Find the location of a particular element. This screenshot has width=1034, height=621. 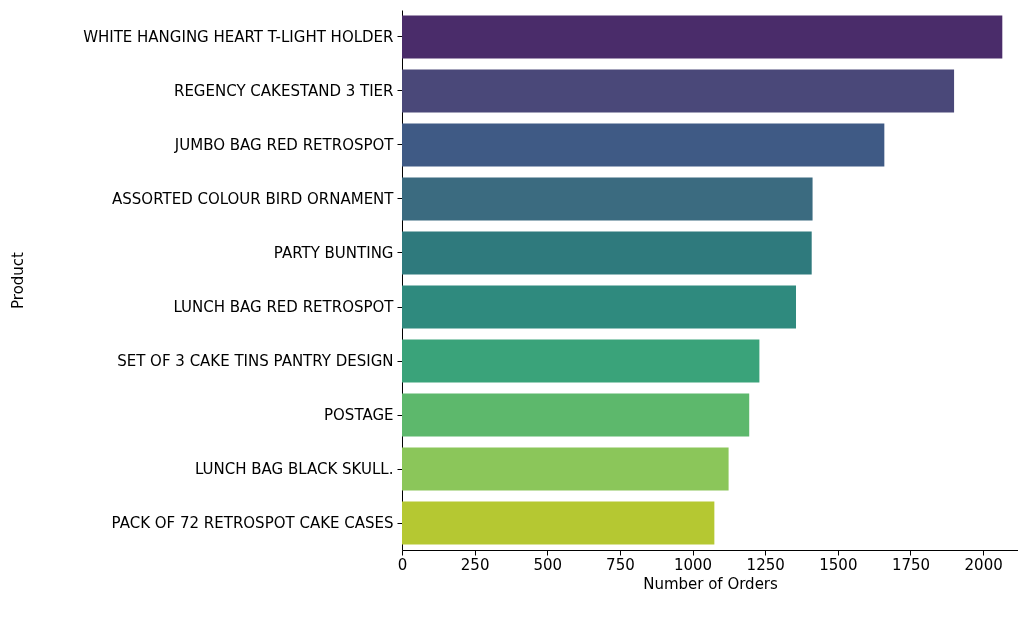

x-tick-label: 1000 is located at coordinates (693, 564).